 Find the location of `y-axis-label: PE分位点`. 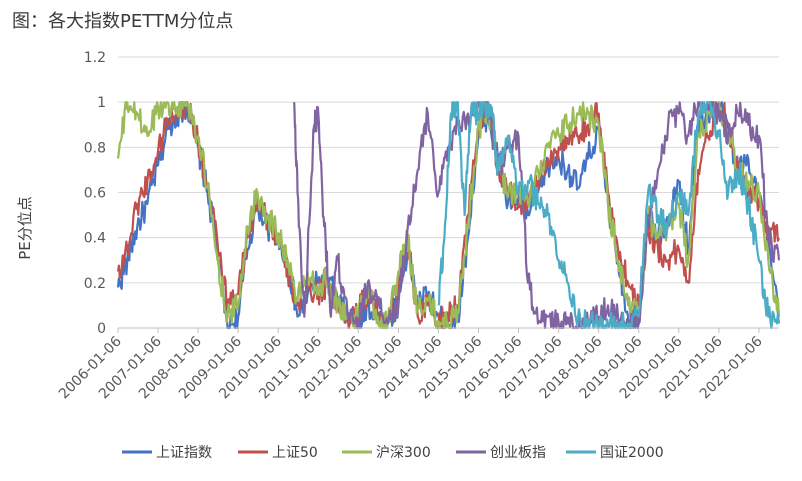

y-axis-label: PE分位点 is located at coordinates (25, 228).